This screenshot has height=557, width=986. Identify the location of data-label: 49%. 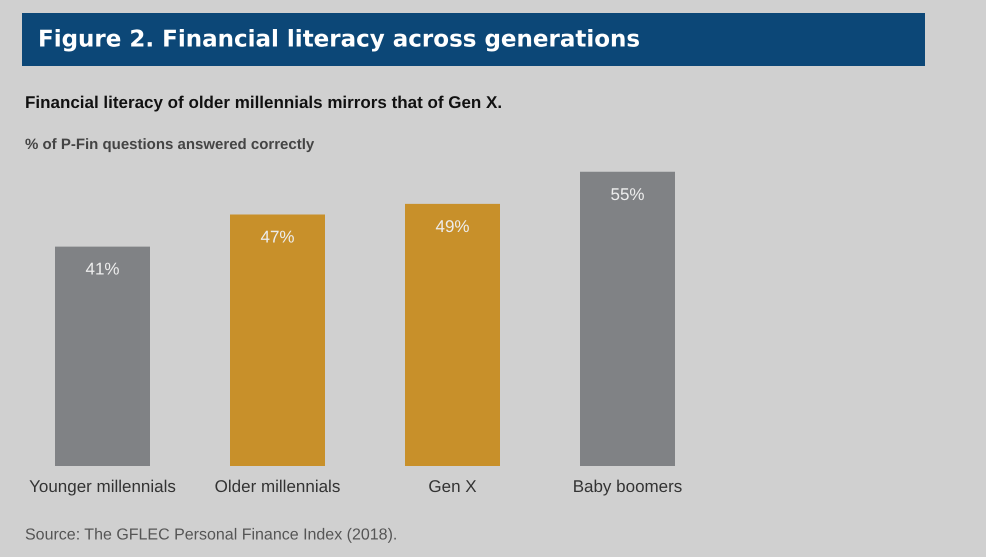
(452, 226).